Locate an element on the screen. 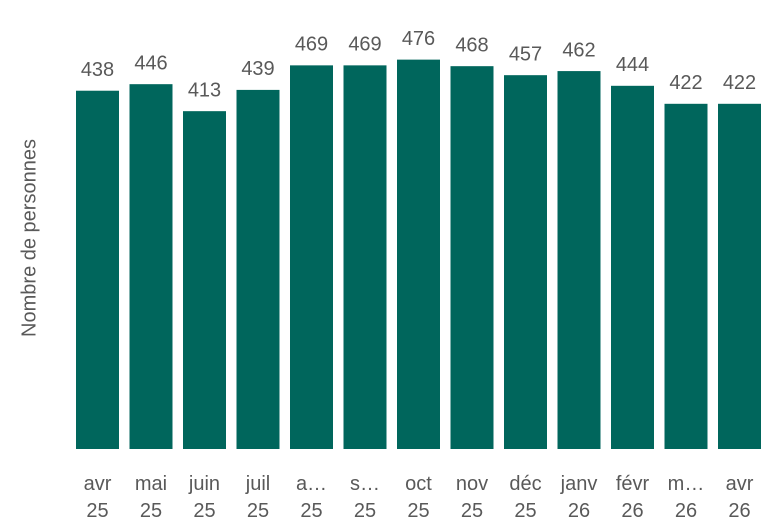 The image size is (764, 528). x-tick-label: févr 26 is located at coordinates (633, 497).